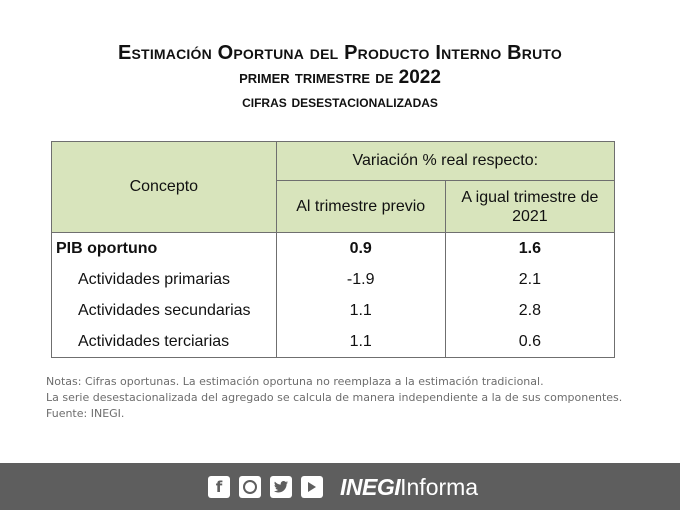 The width and height of the screenshot is (680, 510). I want to click on row-concepto: Actividades terciarias, so click(164, 342).